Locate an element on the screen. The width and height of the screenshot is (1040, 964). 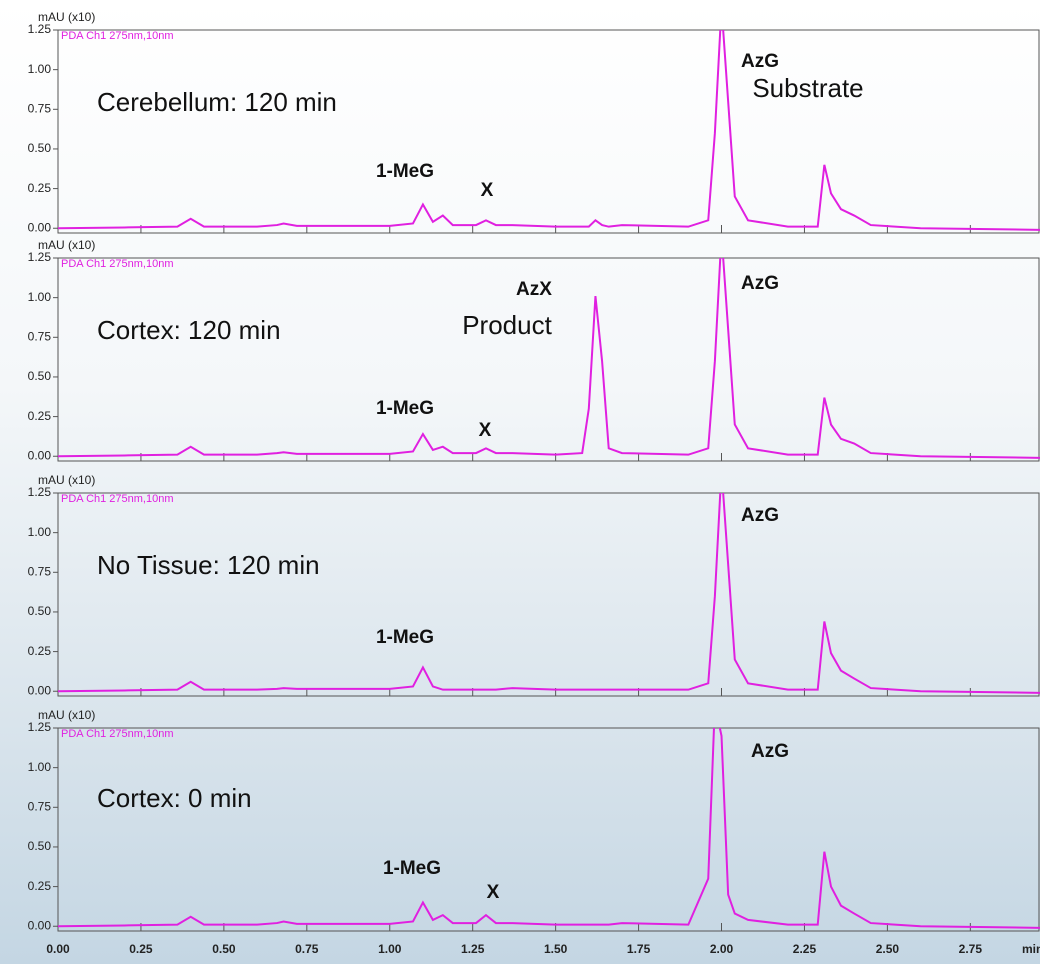
x-tick-label: 0.00 is located at coordinates (58, 949).